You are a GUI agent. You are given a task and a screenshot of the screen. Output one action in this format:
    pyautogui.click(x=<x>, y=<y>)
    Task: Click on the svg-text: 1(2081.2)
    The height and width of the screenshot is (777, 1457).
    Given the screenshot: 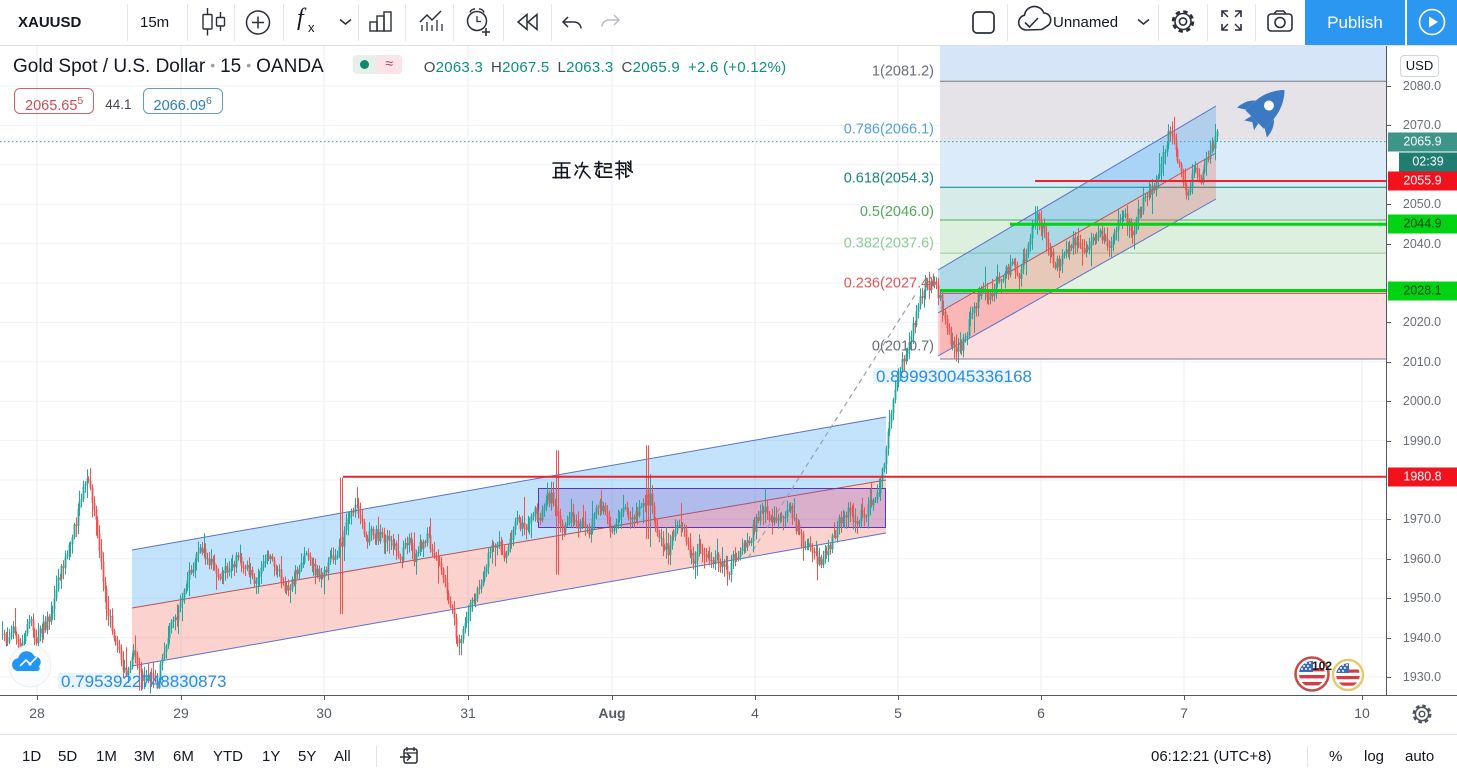 What is the action you would take?
    pyautogui.click(x=903, y=72)
    